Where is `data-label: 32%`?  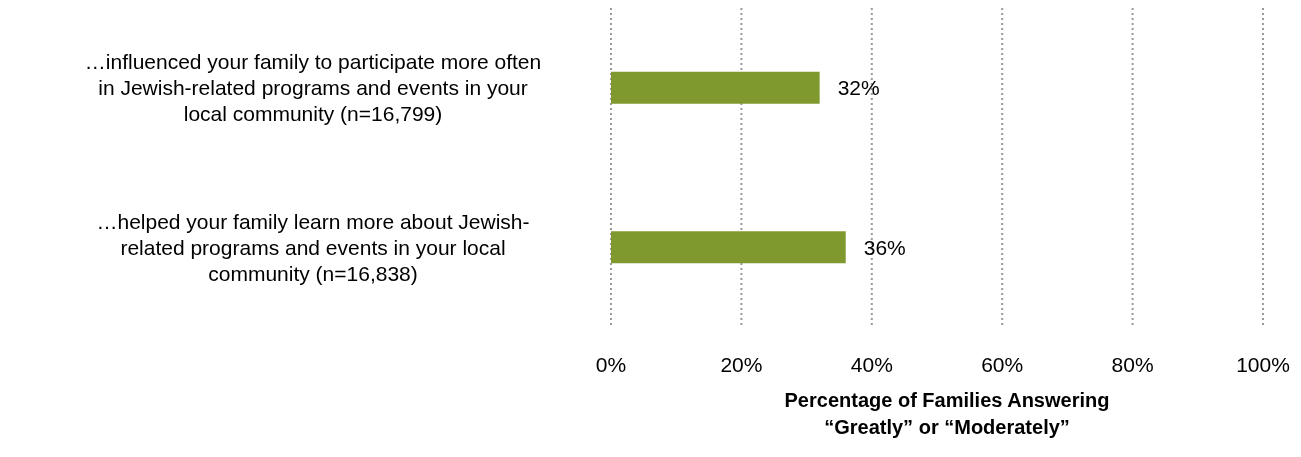 data-label: 32% is located at coordinates (858, 88).